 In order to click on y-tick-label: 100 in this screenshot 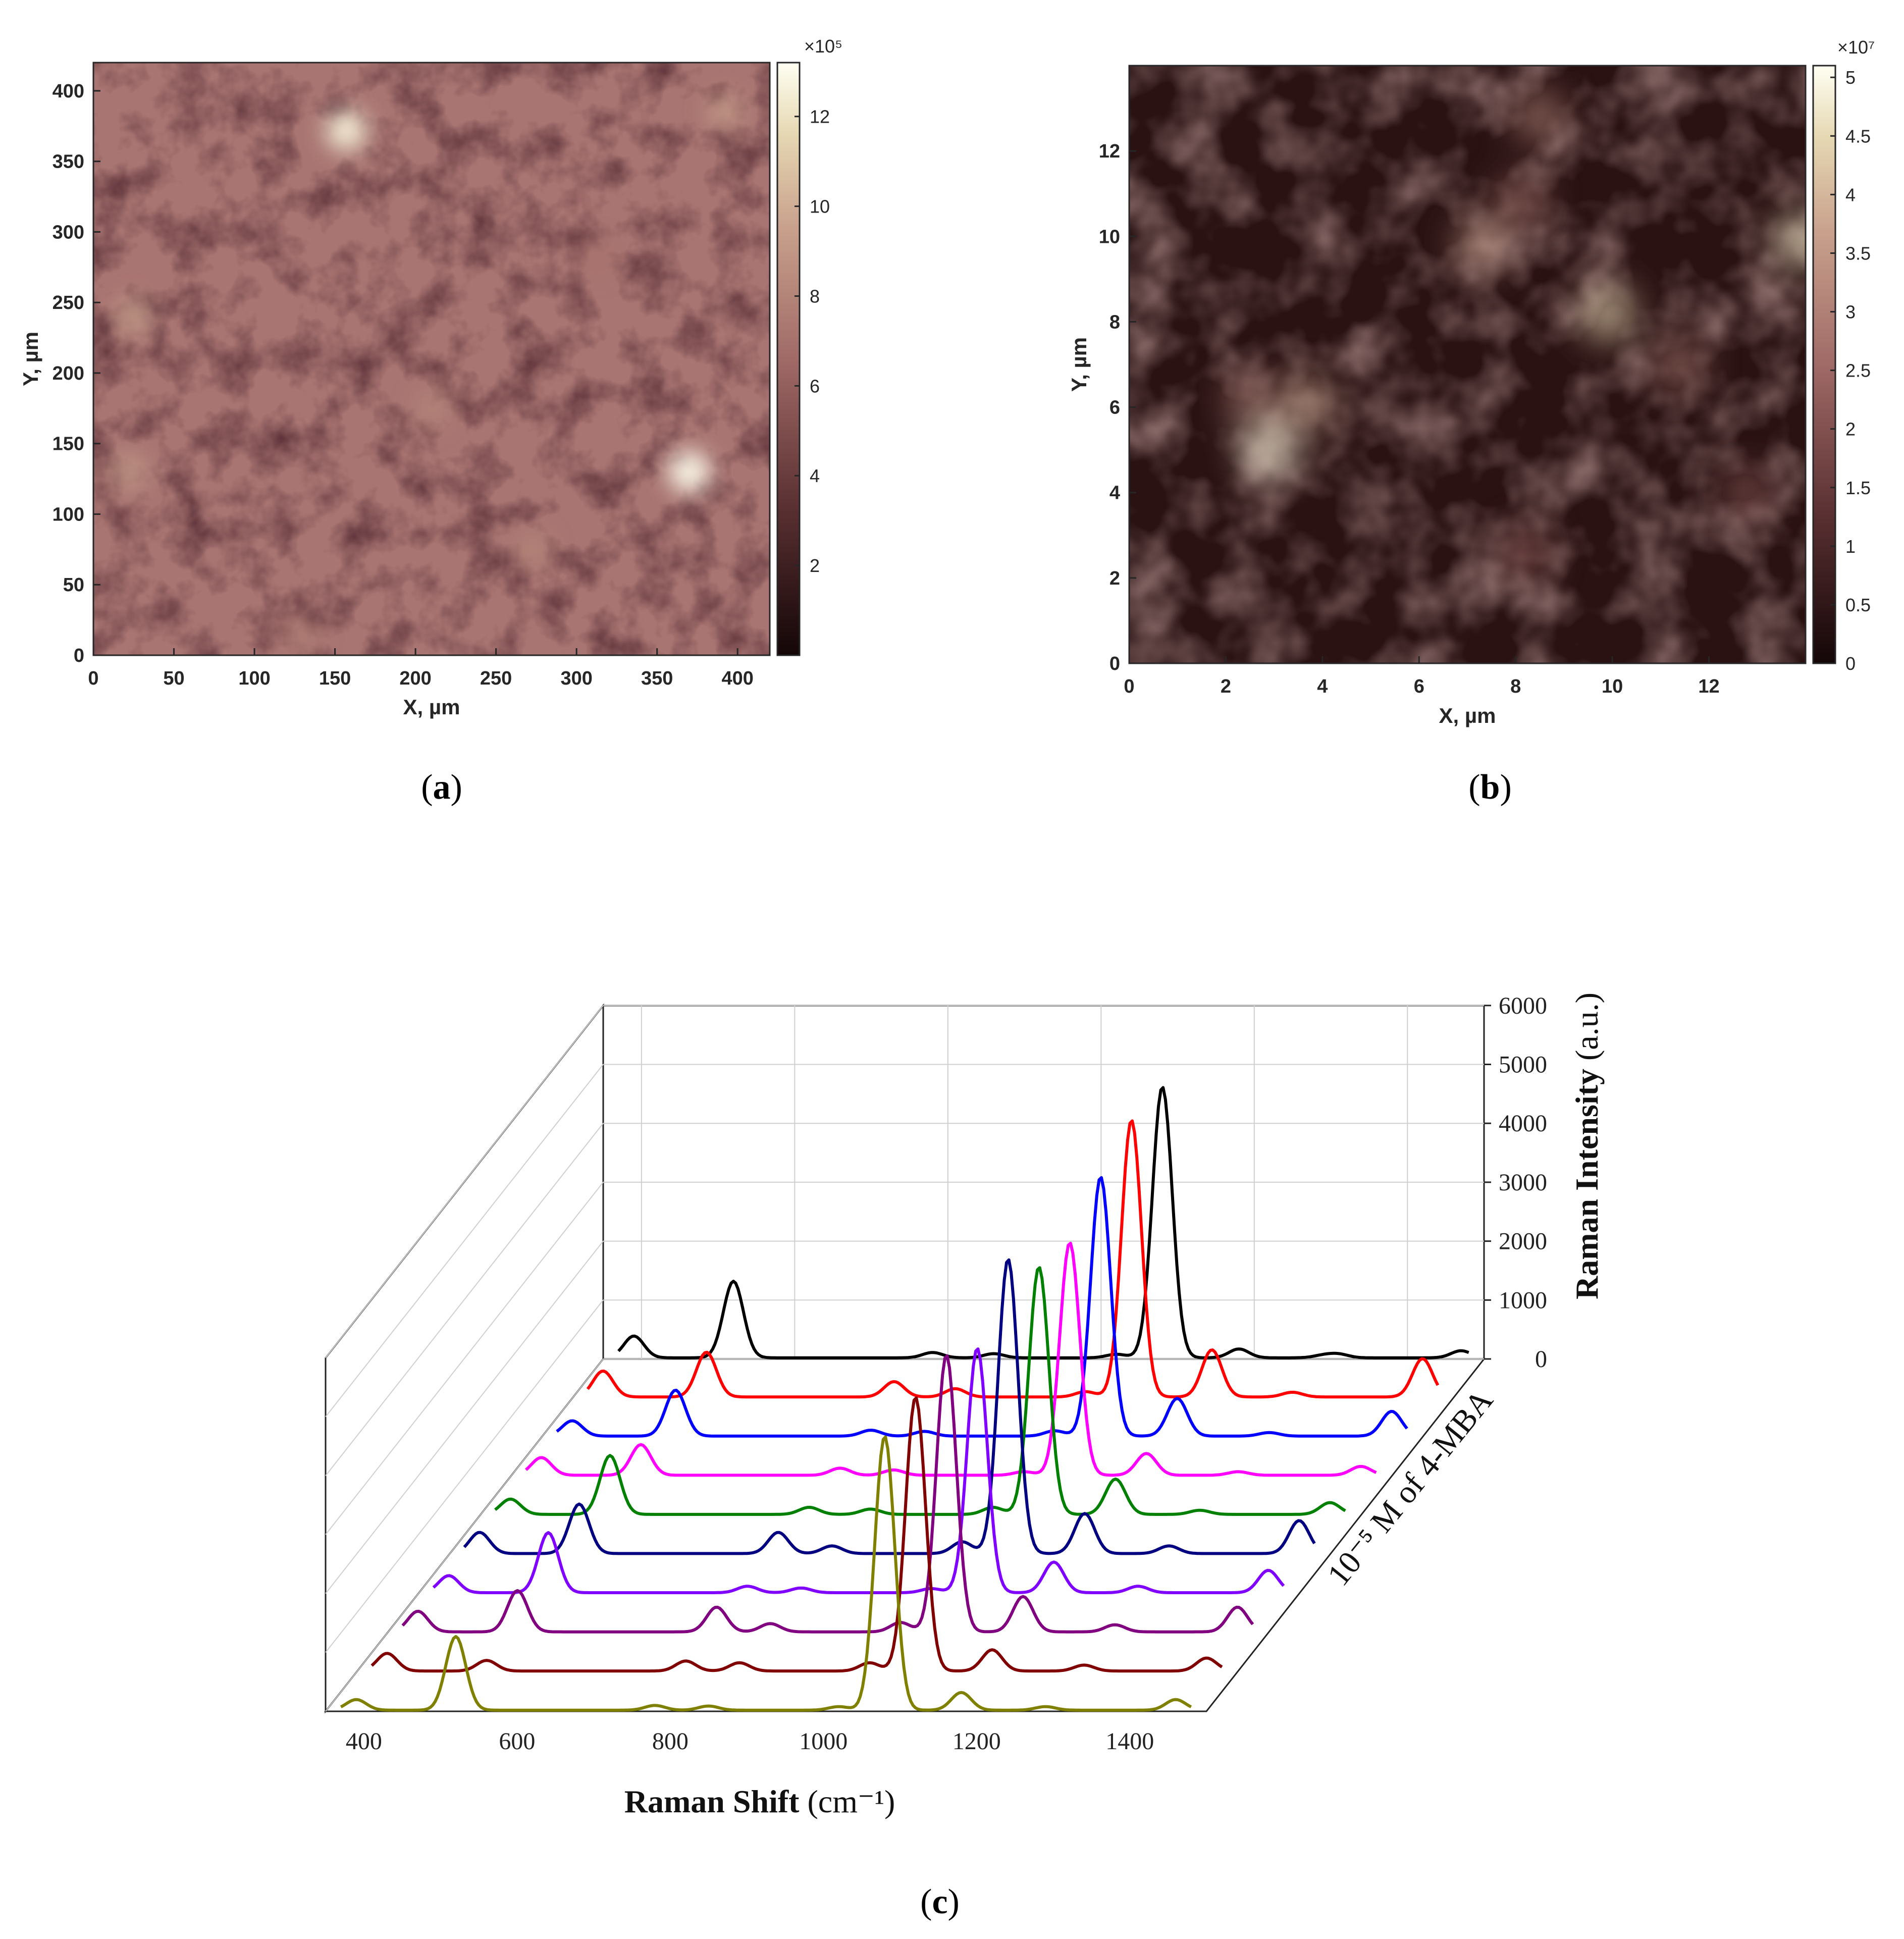, I will do `click(68, 515)`.